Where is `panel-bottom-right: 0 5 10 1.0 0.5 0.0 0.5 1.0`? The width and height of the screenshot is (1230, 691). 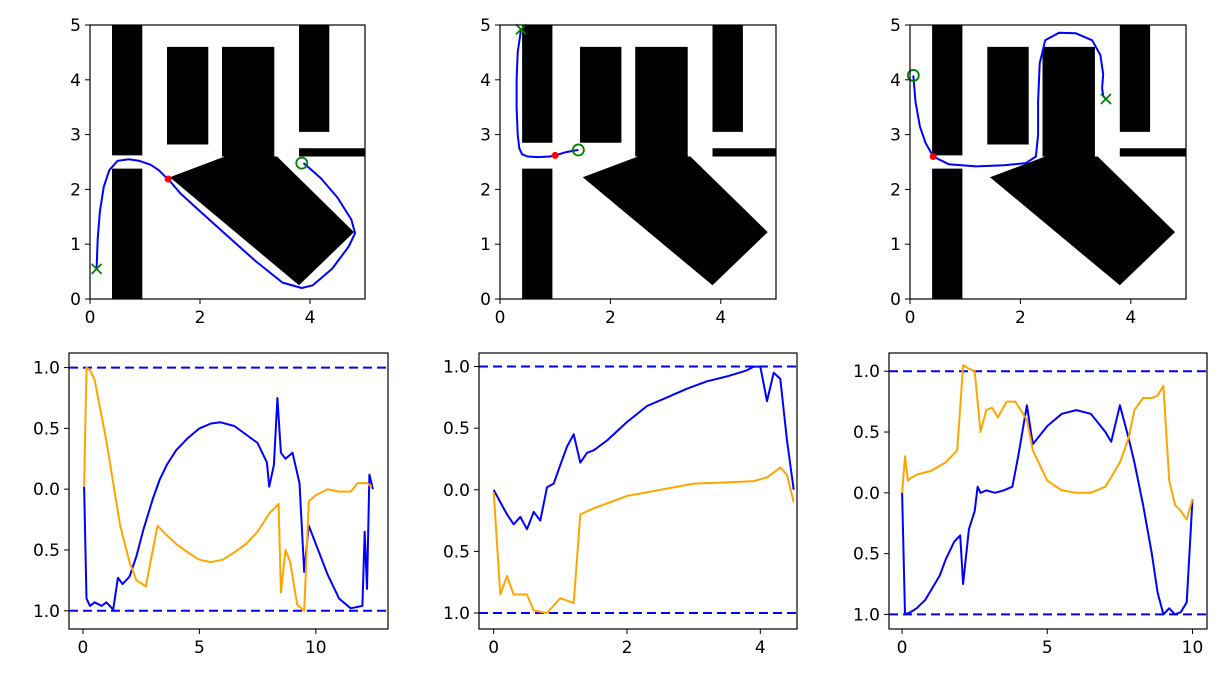 panel-bottom-right: 0 5 10 1.0 0.5 0.0 0.5 1.0 is located at coordinates (1030, 505).